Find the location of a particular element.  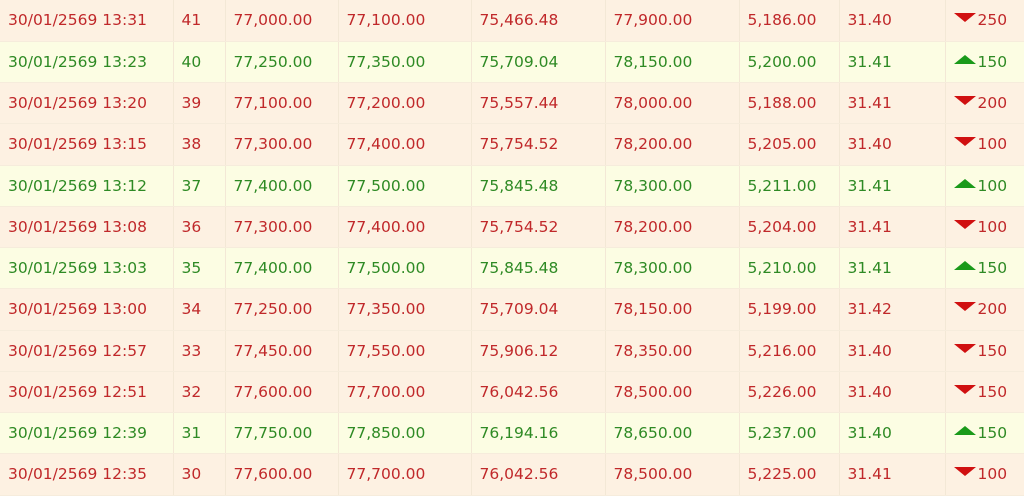

price-cell-1: 77,600.00 is located at coordinates (282, 392).